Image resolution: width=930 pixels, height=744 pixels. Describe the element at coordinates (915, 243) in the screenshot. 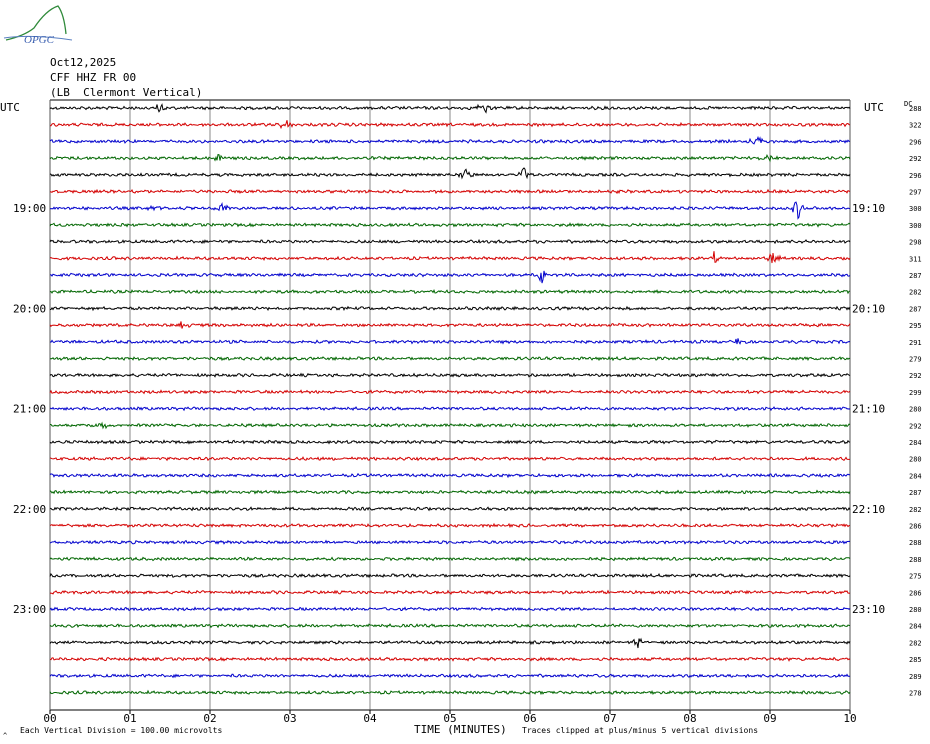

I see `dc-offset-label: 298` at that location.